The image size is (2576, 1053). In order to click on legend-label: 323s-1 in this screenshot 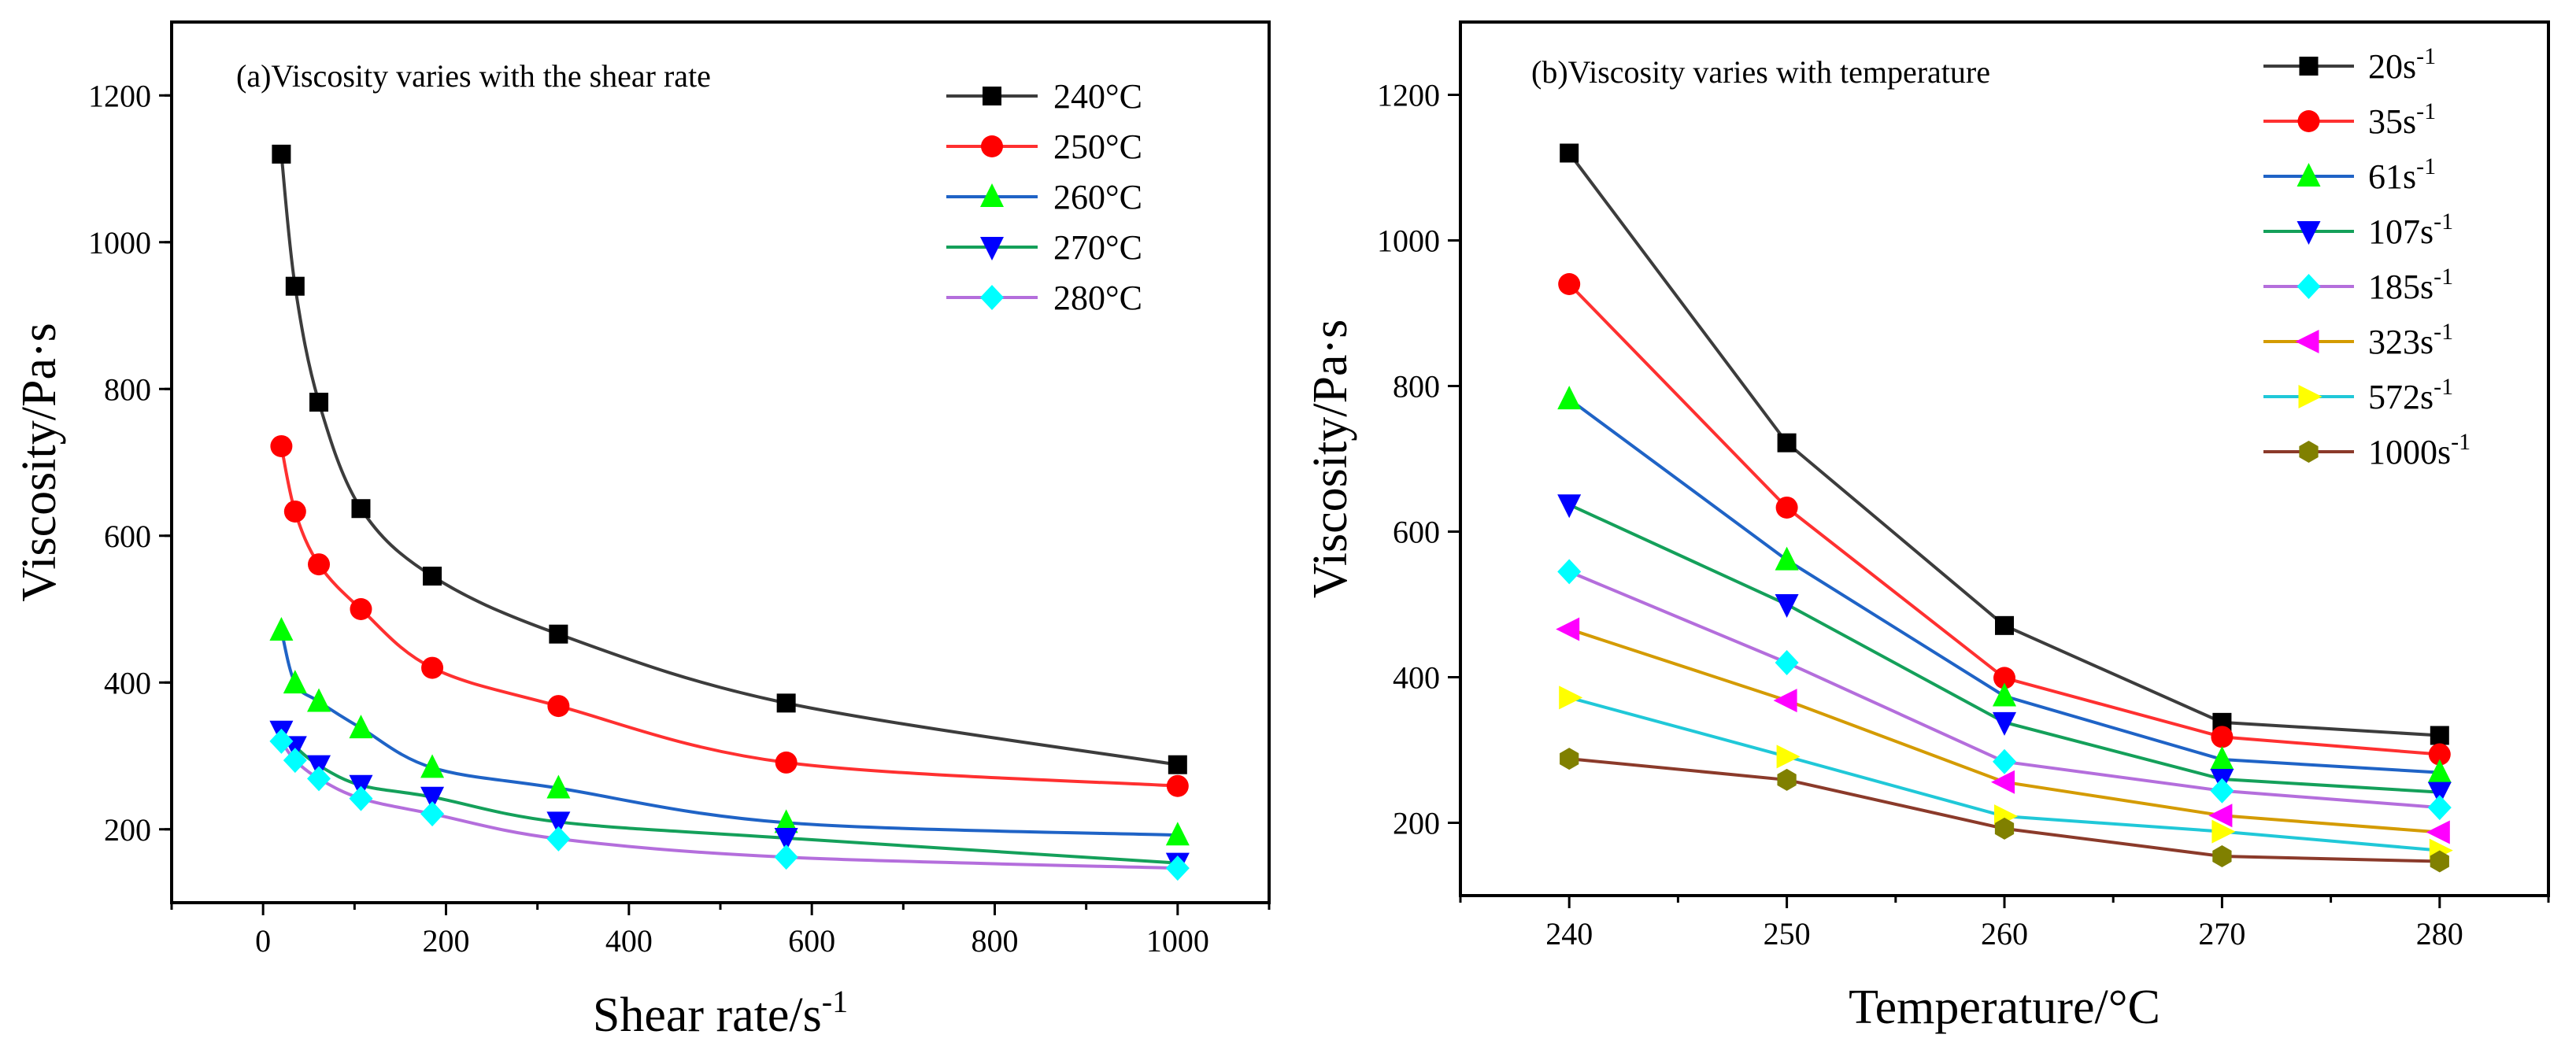, I will do `click(2410, 340)`.